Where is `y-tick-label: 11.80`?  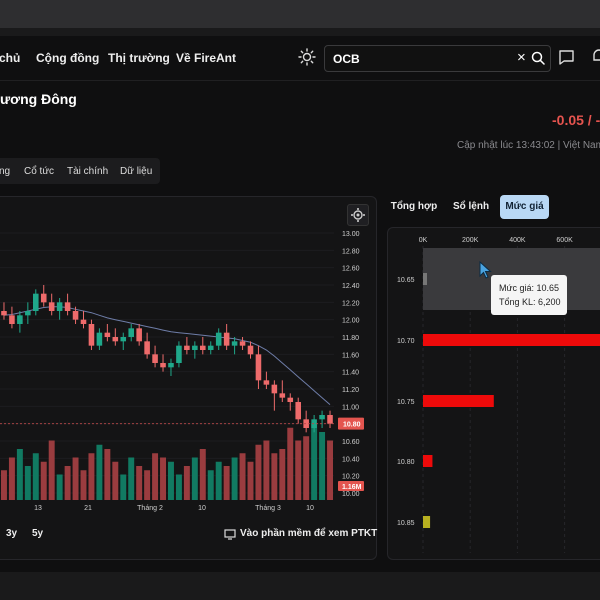
y-tick-label: 11.80 is located at coordinates (350, 338).